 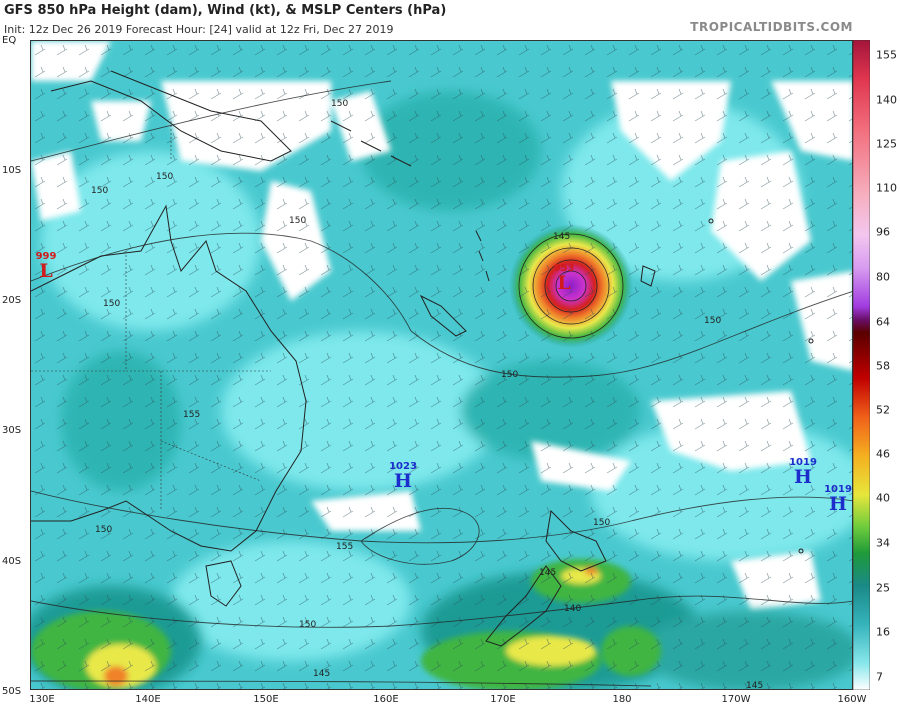 What do you see at coordinates (12, 691) in the screenshot?
I see `lat-label-50s: 50S` at bounding box center [12, 691].